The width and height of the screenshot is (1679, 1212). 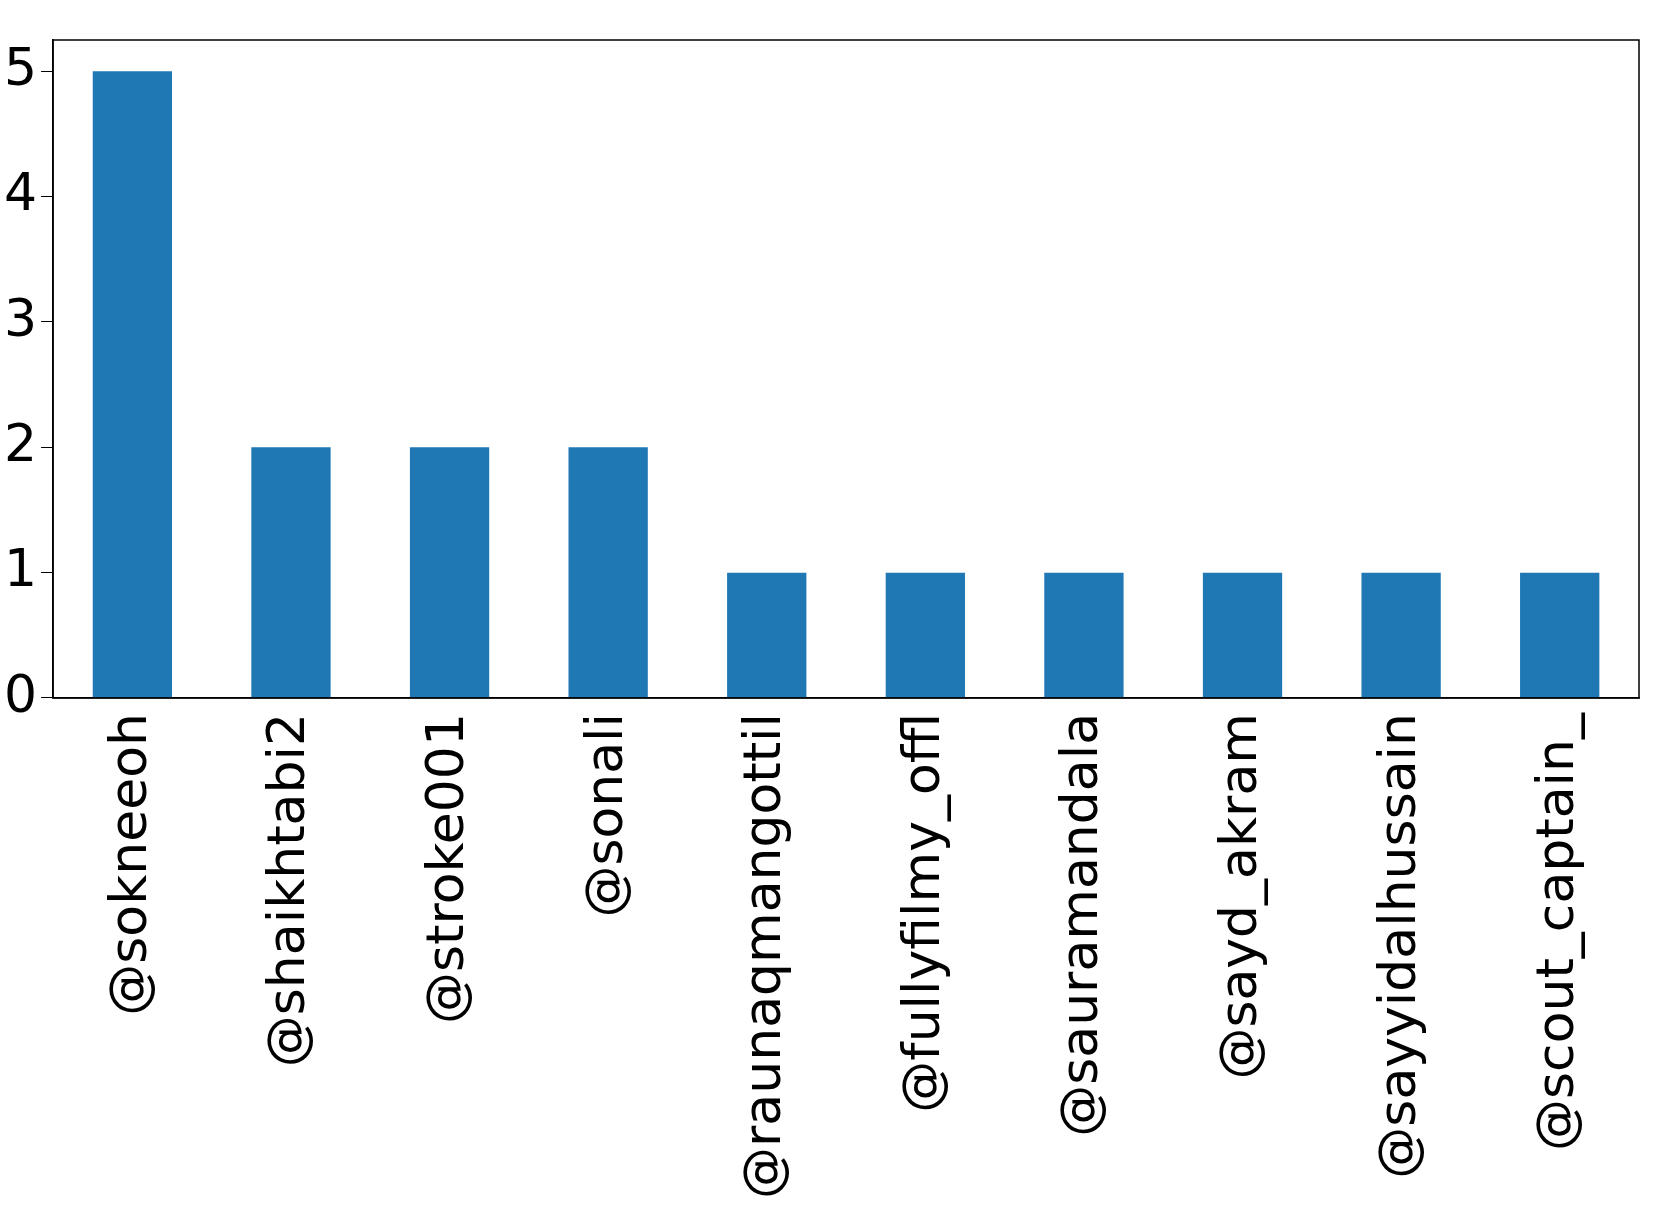 I want to click on x-tick-label: @fullyfilmy_offl, so click(x=920, y=913).